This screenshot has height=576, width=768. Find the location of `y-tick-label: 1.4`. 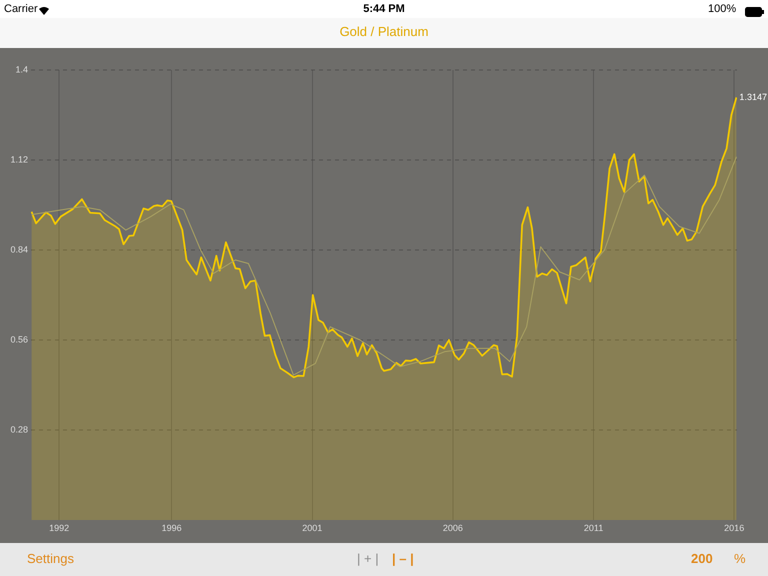

y-tick-label: 1.4 is located at coordinates (21, 69).